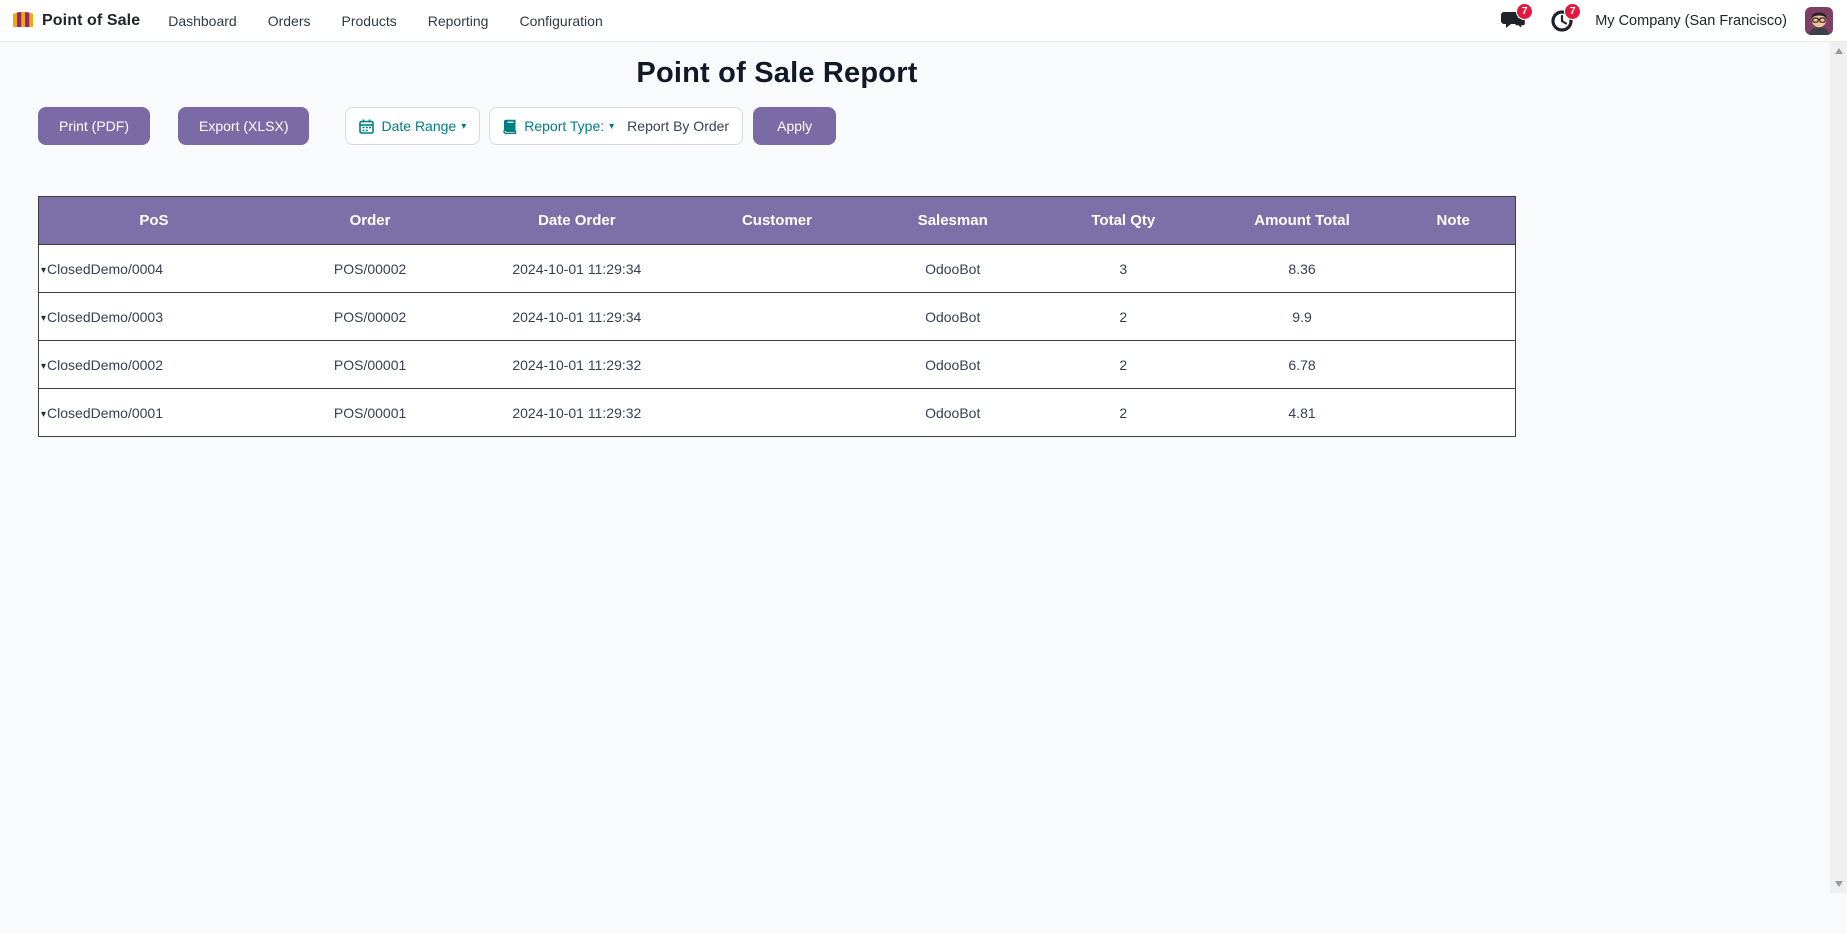  What do you see at coordinates (202, 20) in the screenshot?
I see `menu-item-dashboard: Dashboard` at bounding box center [202, 20].